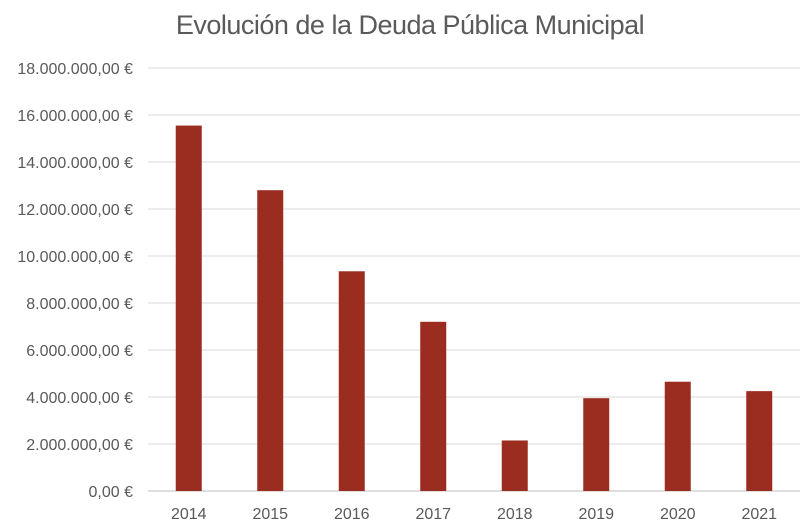 The width and height of the screenshot is (811, 530). Describe the element at coordinates (75, 69) in the screenshot. I see `y-tick-label: 18.000.000,00 €` at that location.